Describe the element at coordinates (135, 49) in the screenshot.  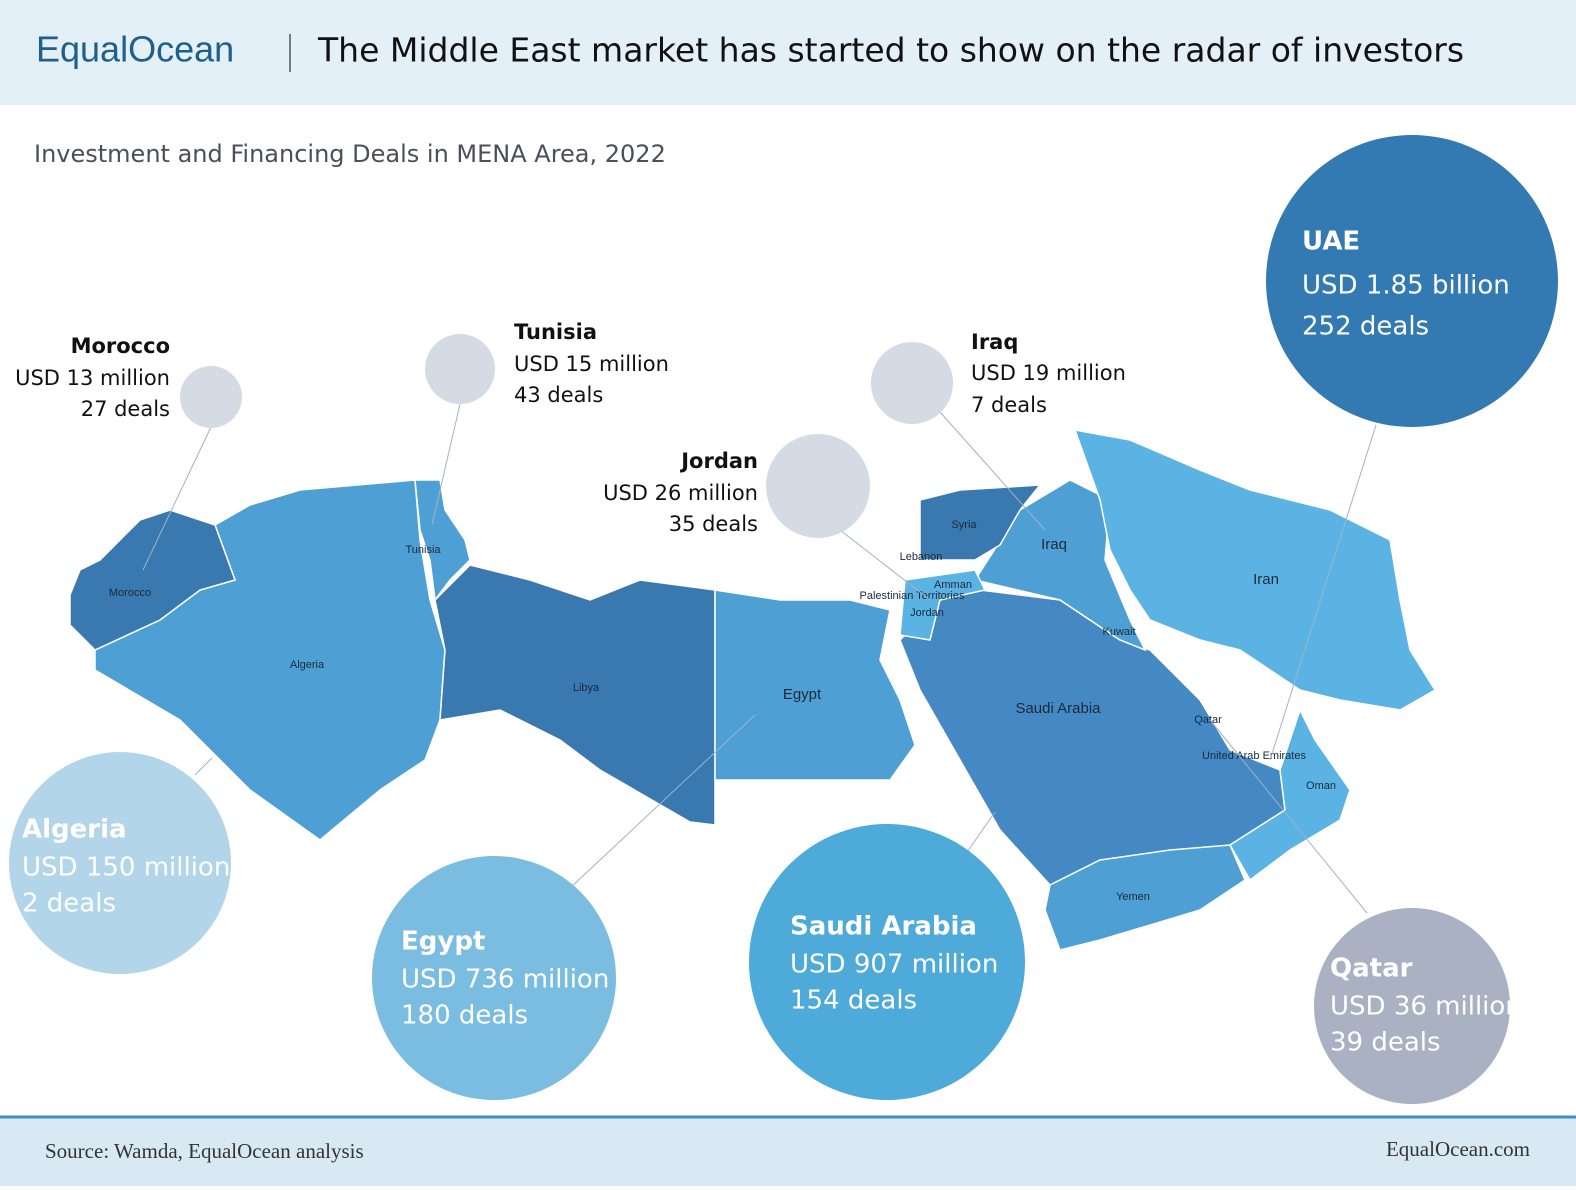
I see `logo: EqualOcean` at that location.